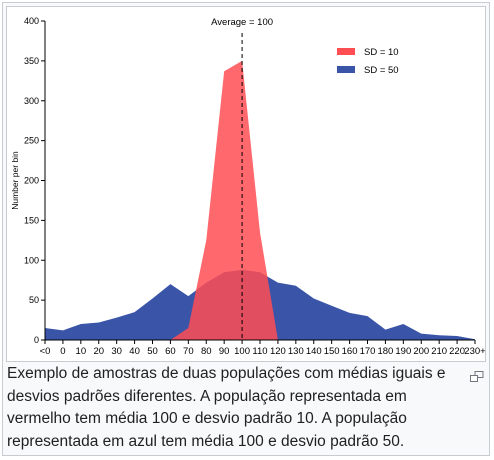 The width and height of the screenshot is (494, 460). I want to click on x-tick-label: 180, so click(385, 351).